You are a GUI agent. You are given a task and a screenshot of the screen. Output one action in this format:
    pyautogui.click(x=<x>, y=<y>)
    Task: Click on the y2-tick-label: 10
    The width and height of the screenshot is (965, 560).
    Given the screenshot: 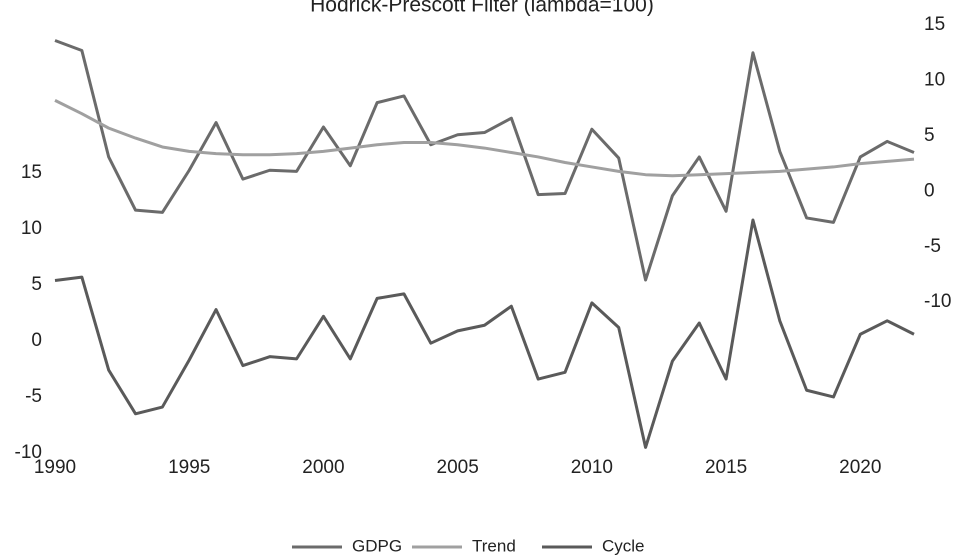 What is the action you would take?
    pyautogui.click(x=934, y=79)
    